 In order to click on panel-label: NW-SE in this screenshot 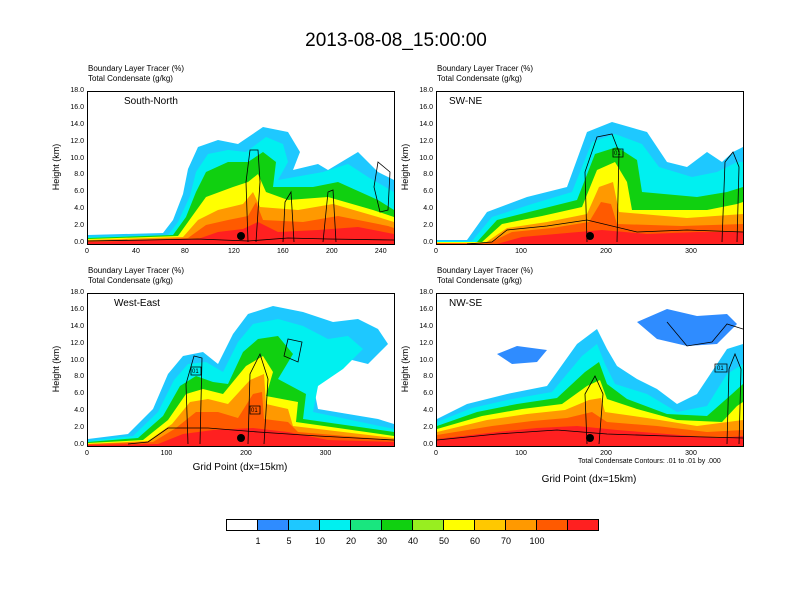, I will do `click(466, 303)`.